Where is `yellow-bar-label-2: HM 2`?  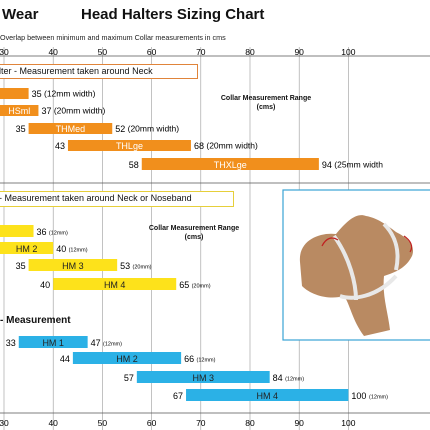
yellow-bar-label-2: HM 2 is located at coordinates (27, 249).